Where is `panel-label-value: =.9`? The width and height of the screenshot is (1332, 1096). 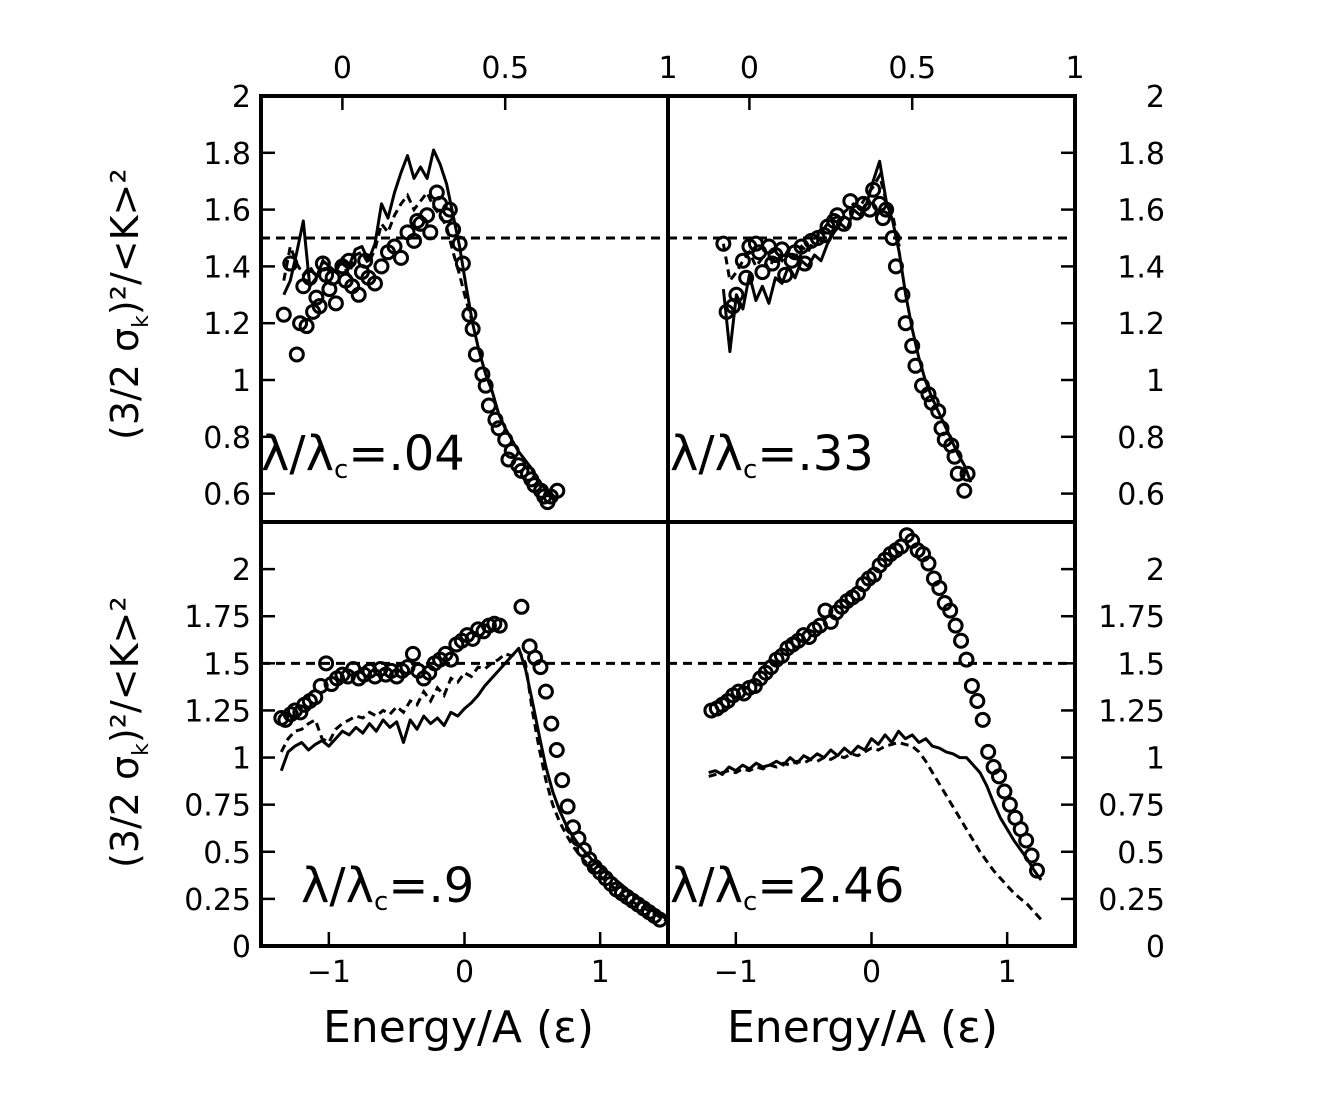 panel-label-value: =.9 is located at coordinates (431, 886).